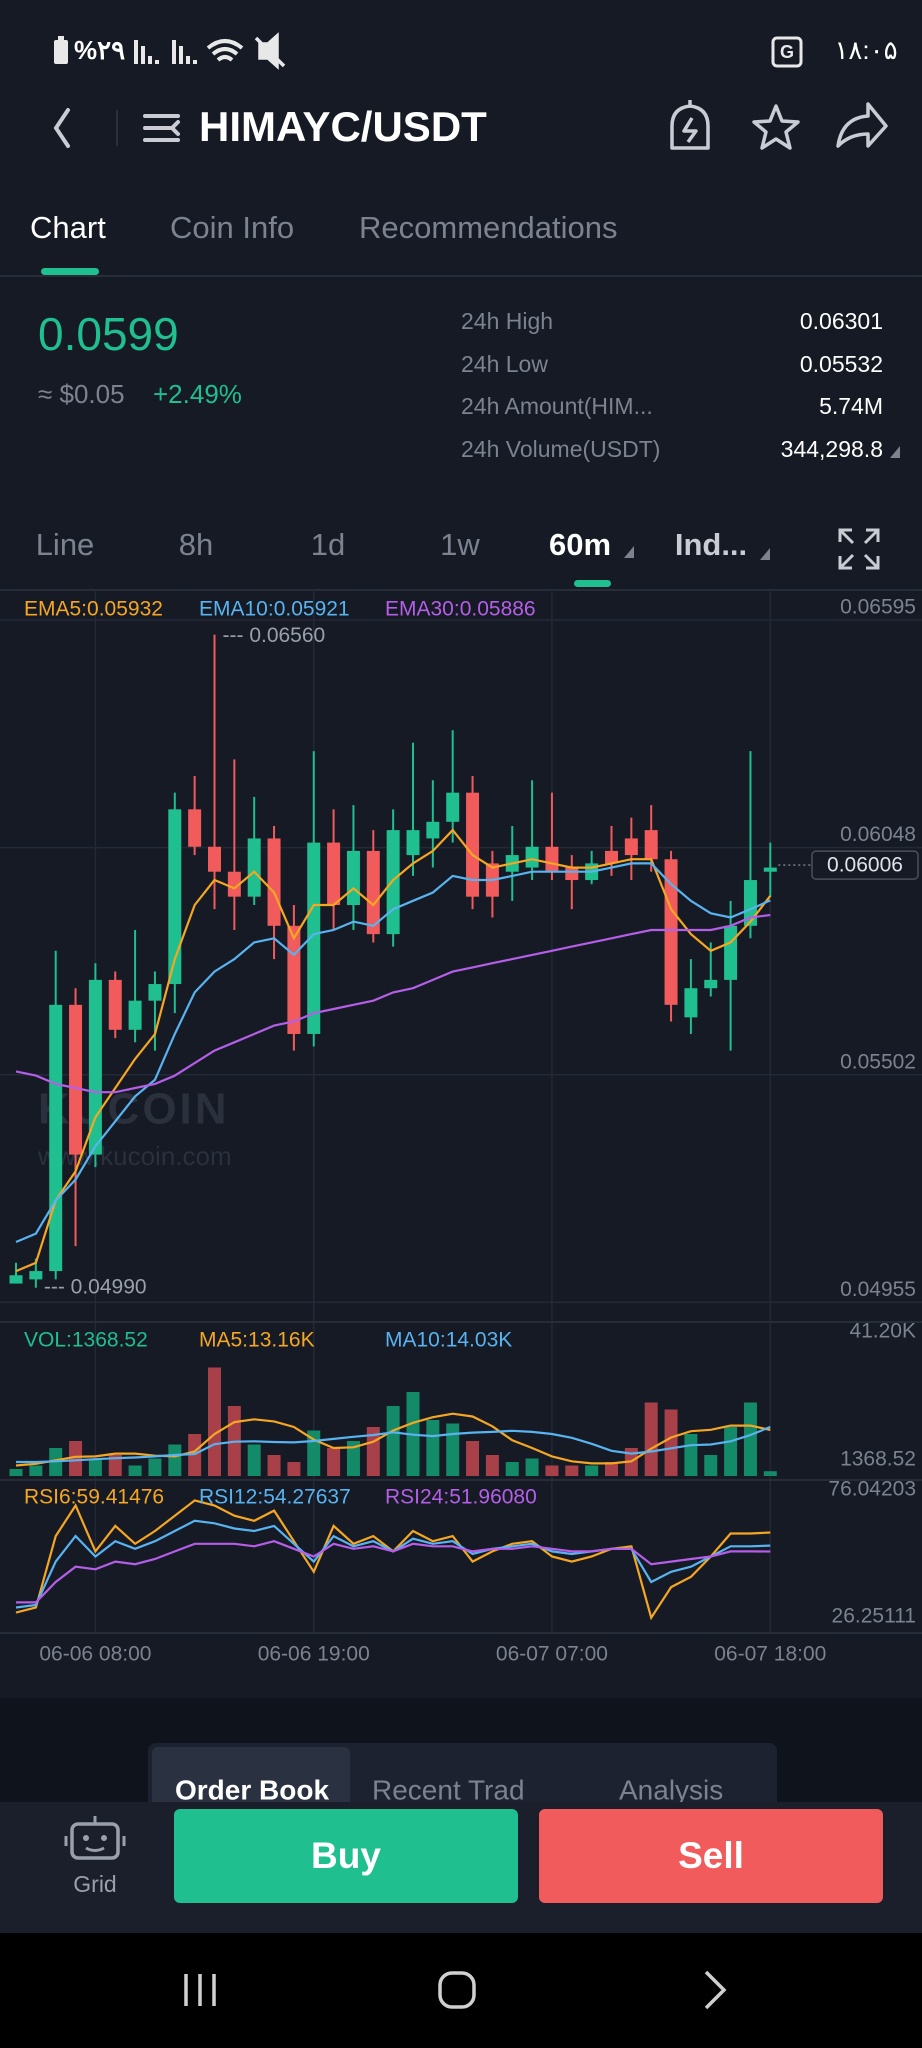  Describe the element at coordinates (61, 38) in the screenshot. I see `battery-cap` at that location.